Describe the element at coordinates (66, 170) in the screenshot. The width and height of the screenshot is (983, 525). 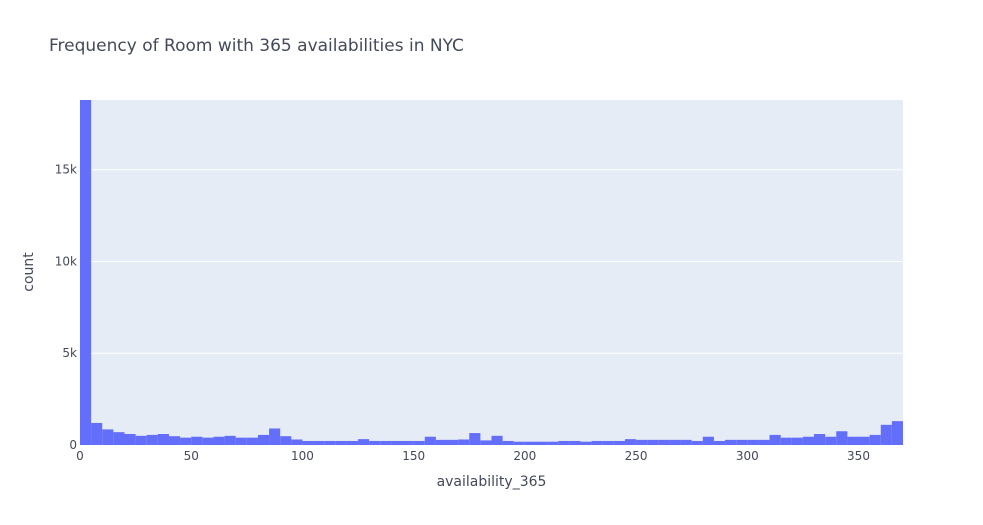
I see `y-tick-label: 15k` at that location.